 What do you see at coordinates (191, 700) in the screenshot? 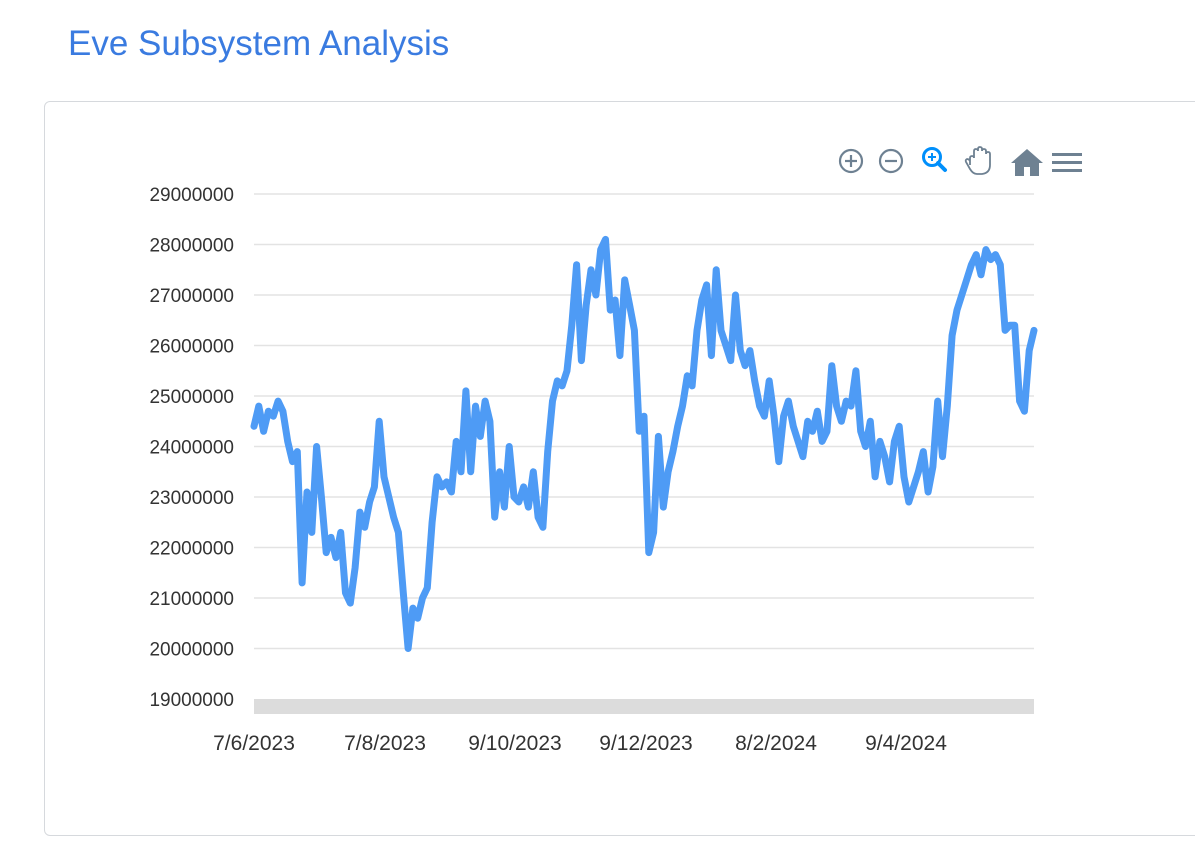
I see `y-tick-label: 19000000` at bounding box center [191, 700].